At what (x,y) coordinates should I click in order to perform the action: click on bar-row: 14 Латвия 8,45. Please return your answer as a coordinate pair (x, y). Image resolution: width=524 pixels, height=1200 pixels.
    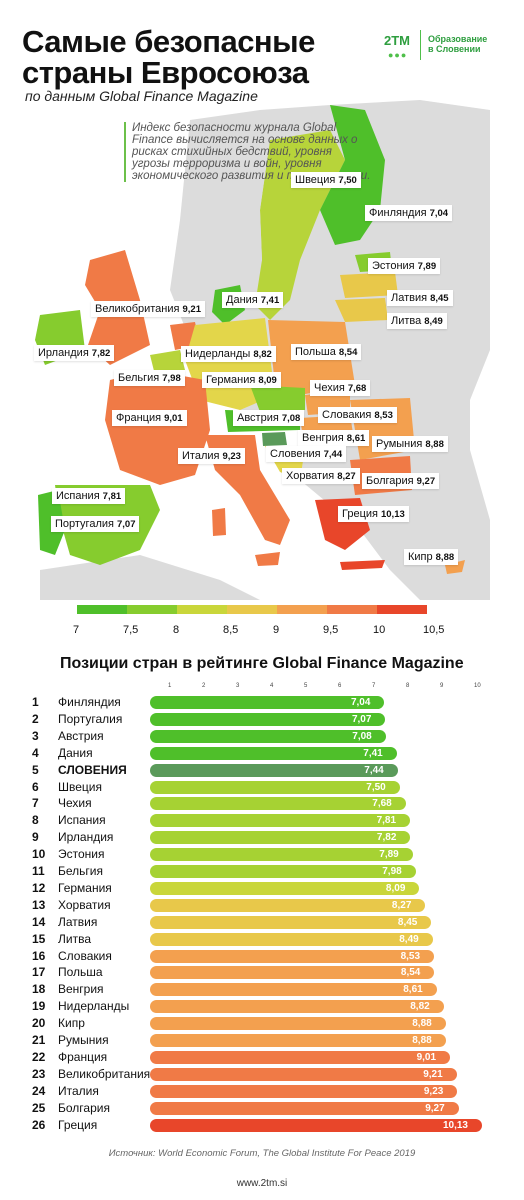
    Looking at the image, I should click on (262, 922).